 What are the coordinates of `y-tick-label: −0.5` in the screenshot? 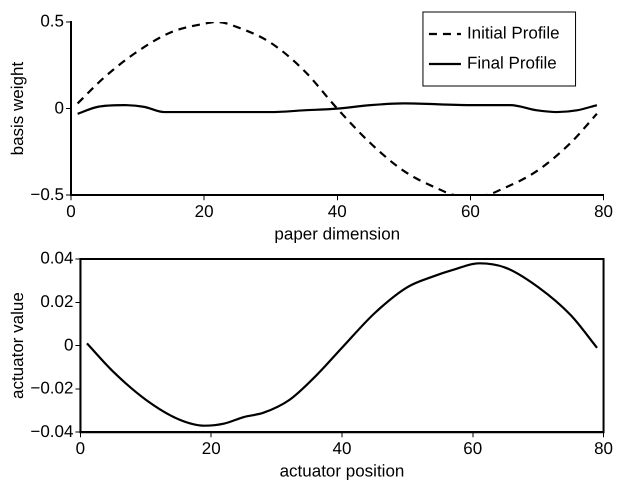 It's located at (47, 194).